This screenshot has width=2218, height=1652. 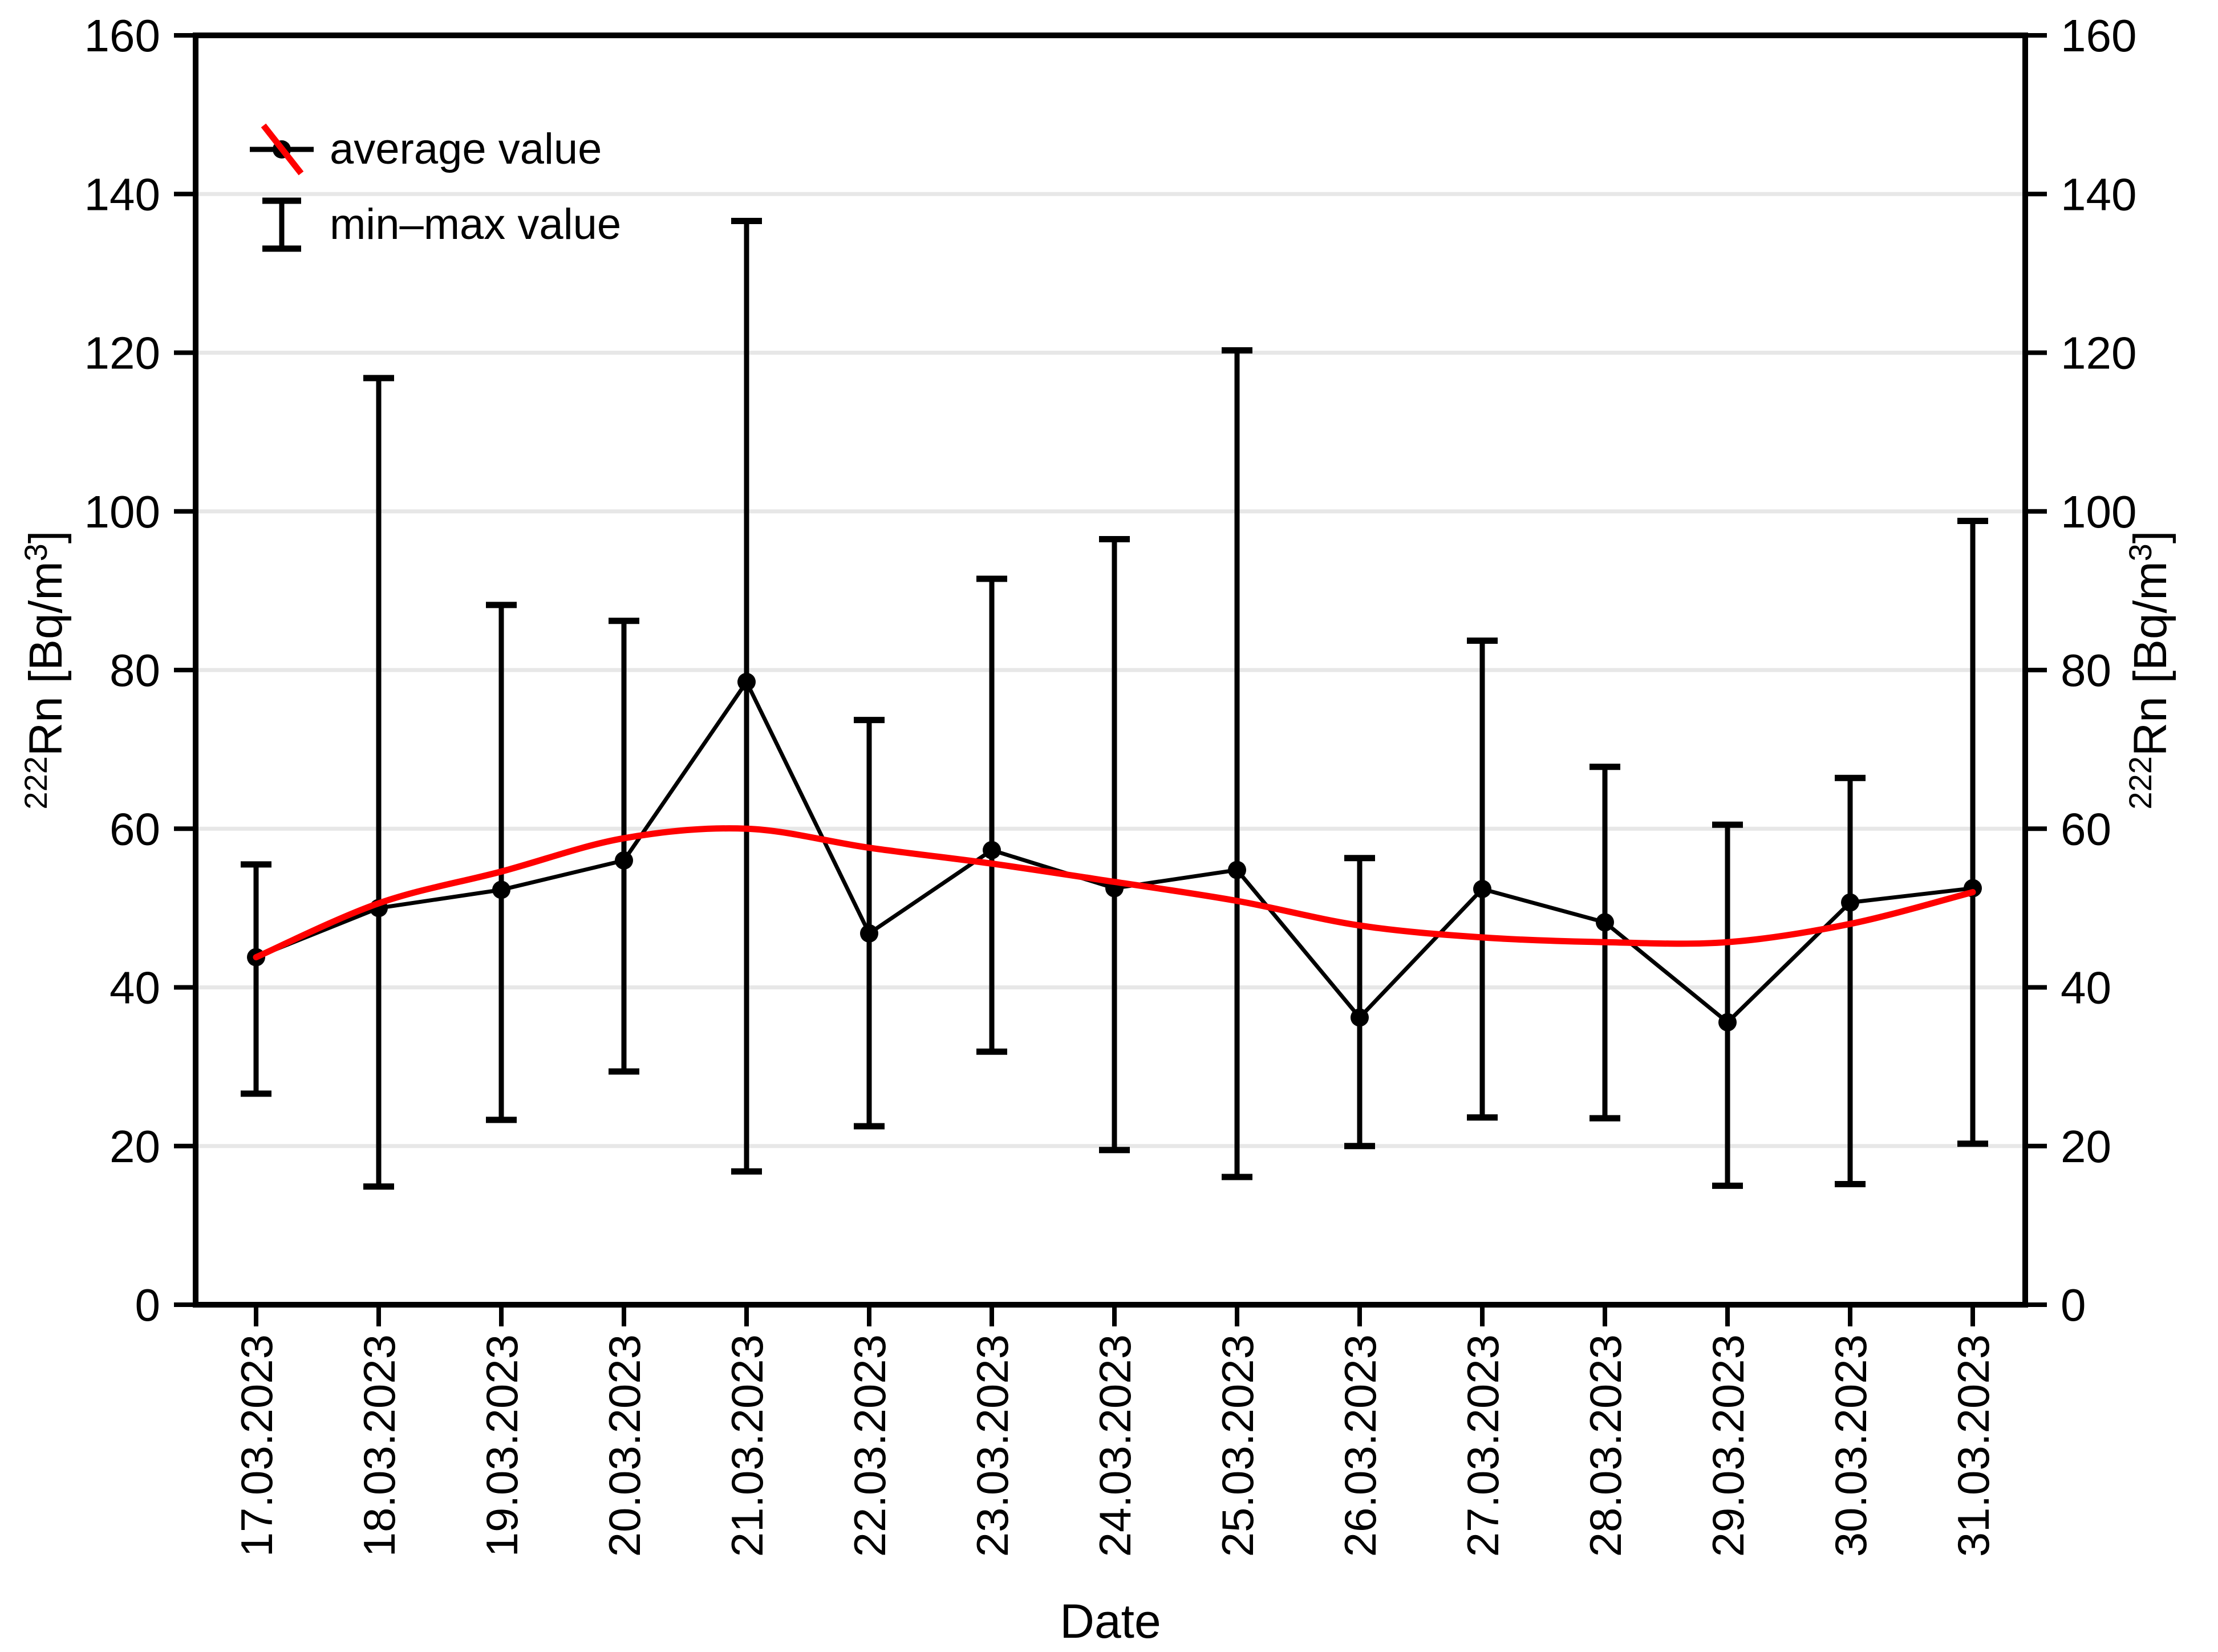 What do you see at coordinates (1728, 1445) in the screenshot?
I see `x-tick-label: 29.03.2023` at bounding box center [1728, 1445].